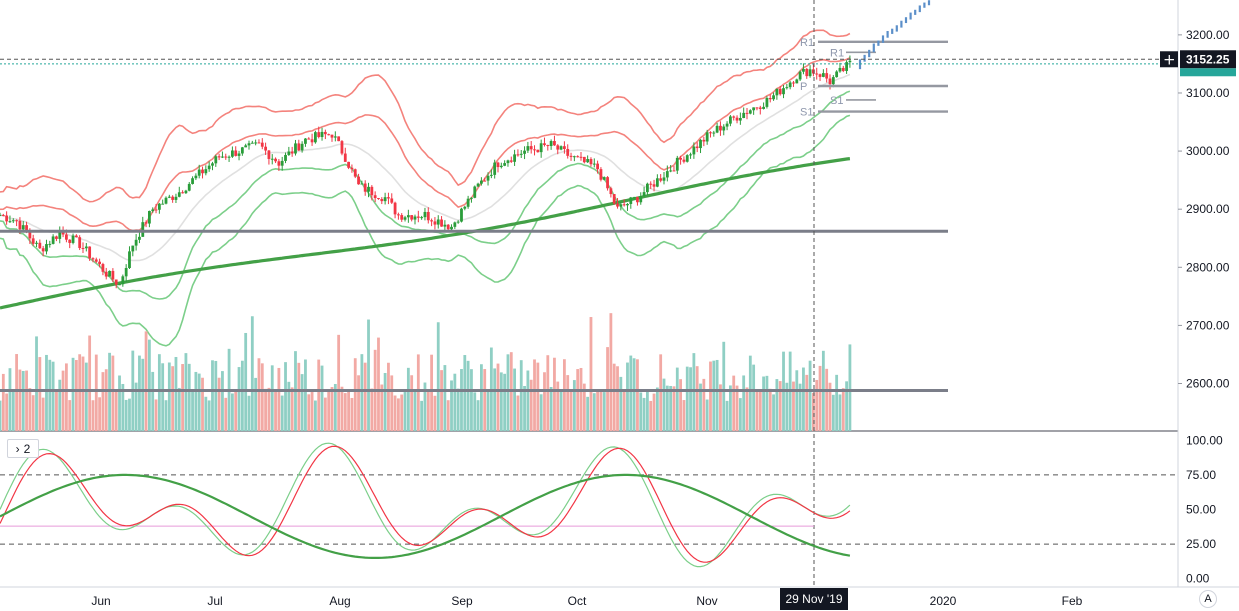  What do you see at coordinates (1208, 384) in the screenshot?
I see `price-tick-label: 2600.00` at bounding box center [1208, 384].